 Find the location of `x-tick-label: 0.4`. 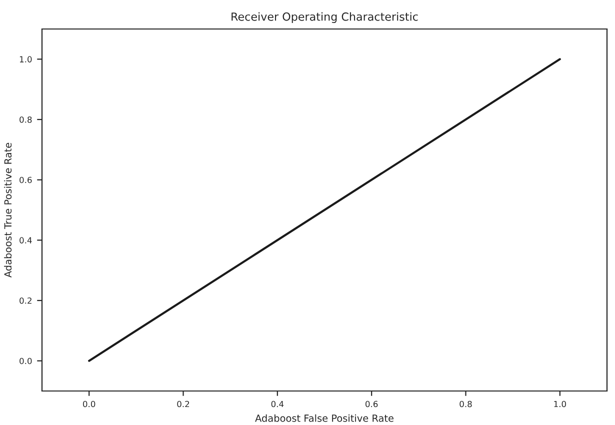

x-tick-label: 0.4 is located at coordinates (277, 404).